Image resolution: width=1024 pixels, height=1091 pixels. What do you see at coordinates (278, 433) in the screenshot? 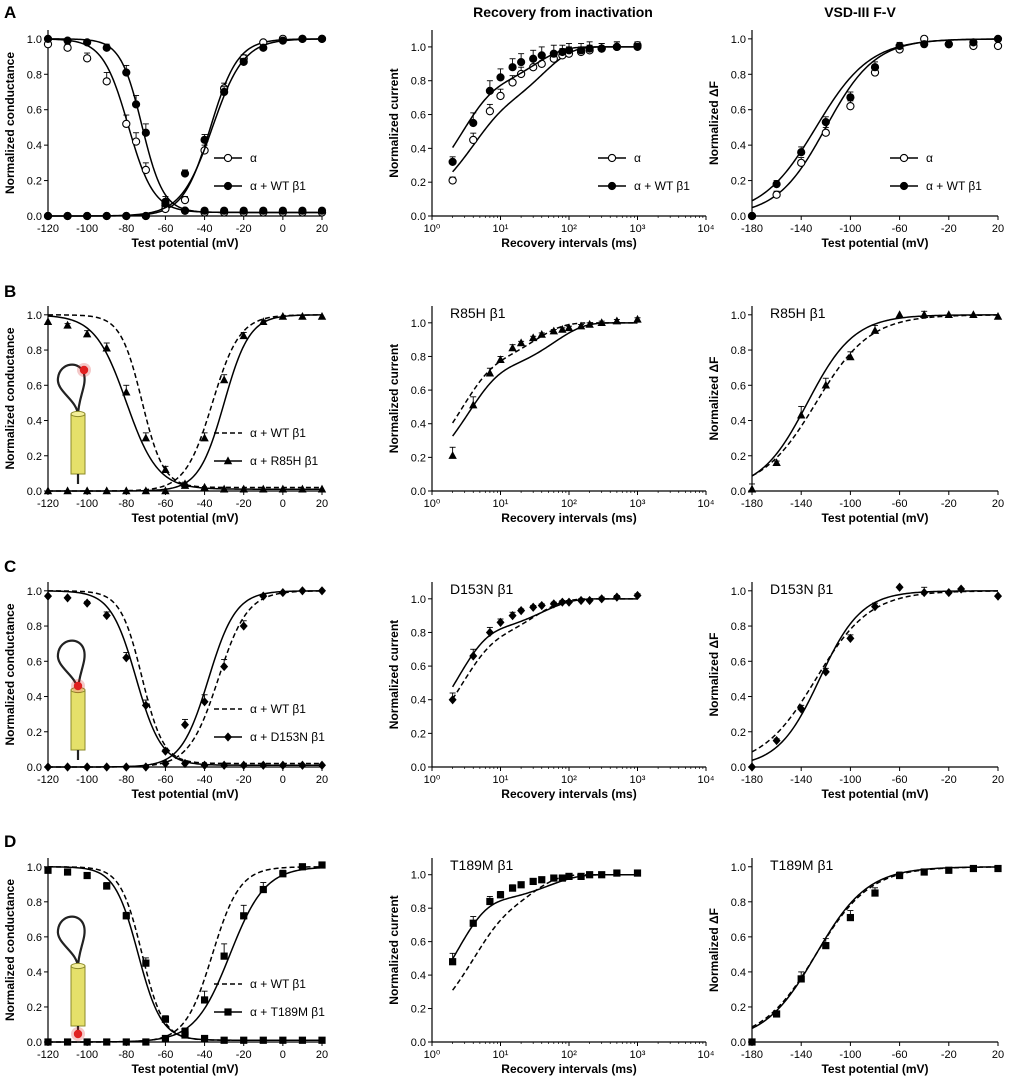
I see `legend-label: α + WT β1` at bounding box center [278, 433].